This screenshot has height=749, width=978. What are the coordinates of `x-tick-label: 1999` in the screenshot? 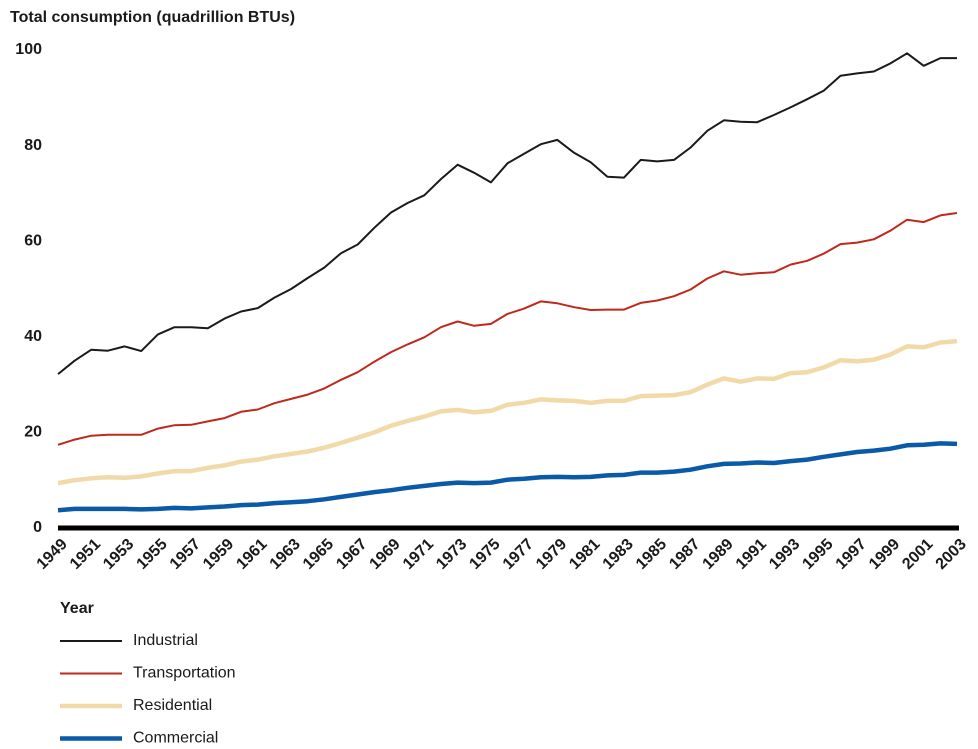 It's located at (884, 554).